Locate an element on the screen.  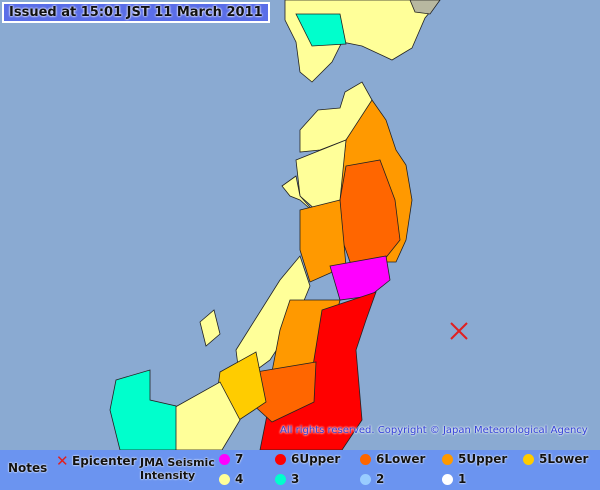
intensity-5upper-label: 5Upper is located at coordinates (483, 459).